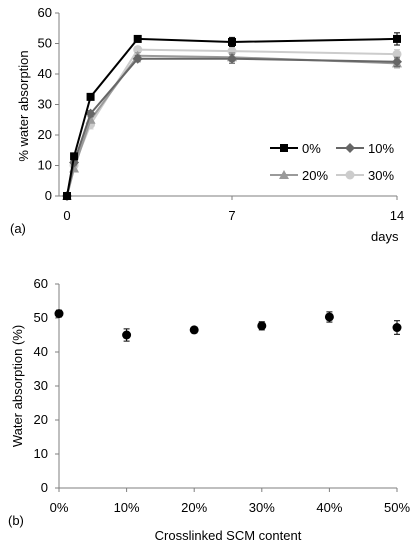  What do you see at coordinates (311, 148) in the screenshot?
I see `legend-label: 0%` at bounding box center [311, 148].